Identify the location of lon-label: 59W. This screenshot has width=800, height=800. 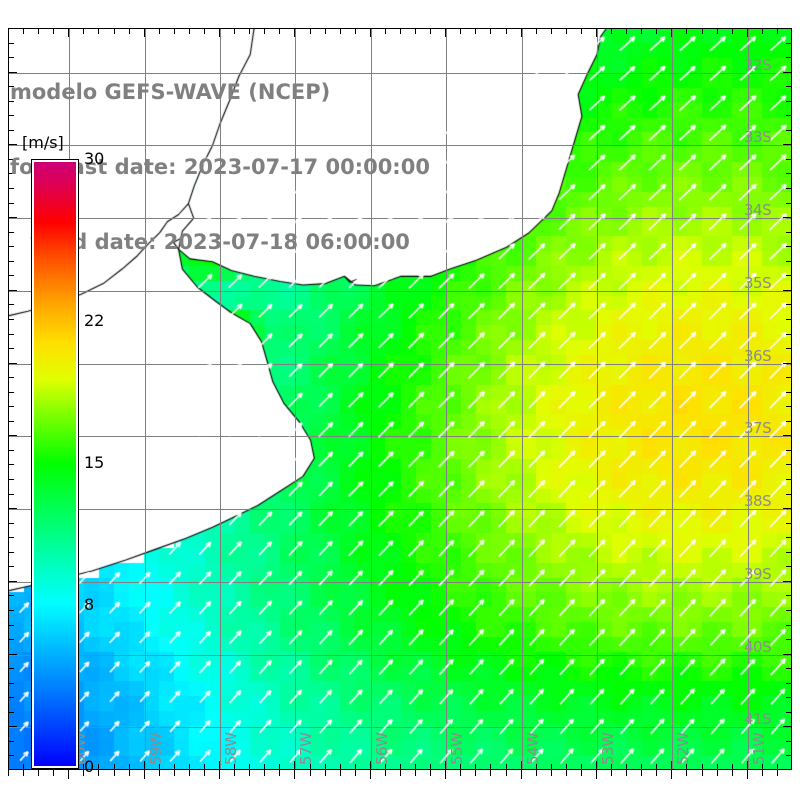
(155, 748).